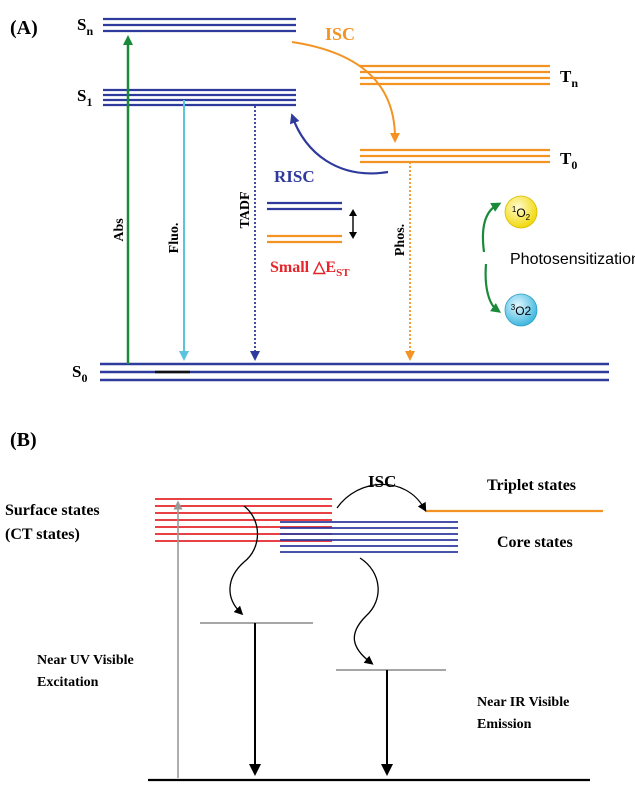 Image resolution: width=635 pixels, height=785 pixels. I want to click on t0-level, so click(455, 156).